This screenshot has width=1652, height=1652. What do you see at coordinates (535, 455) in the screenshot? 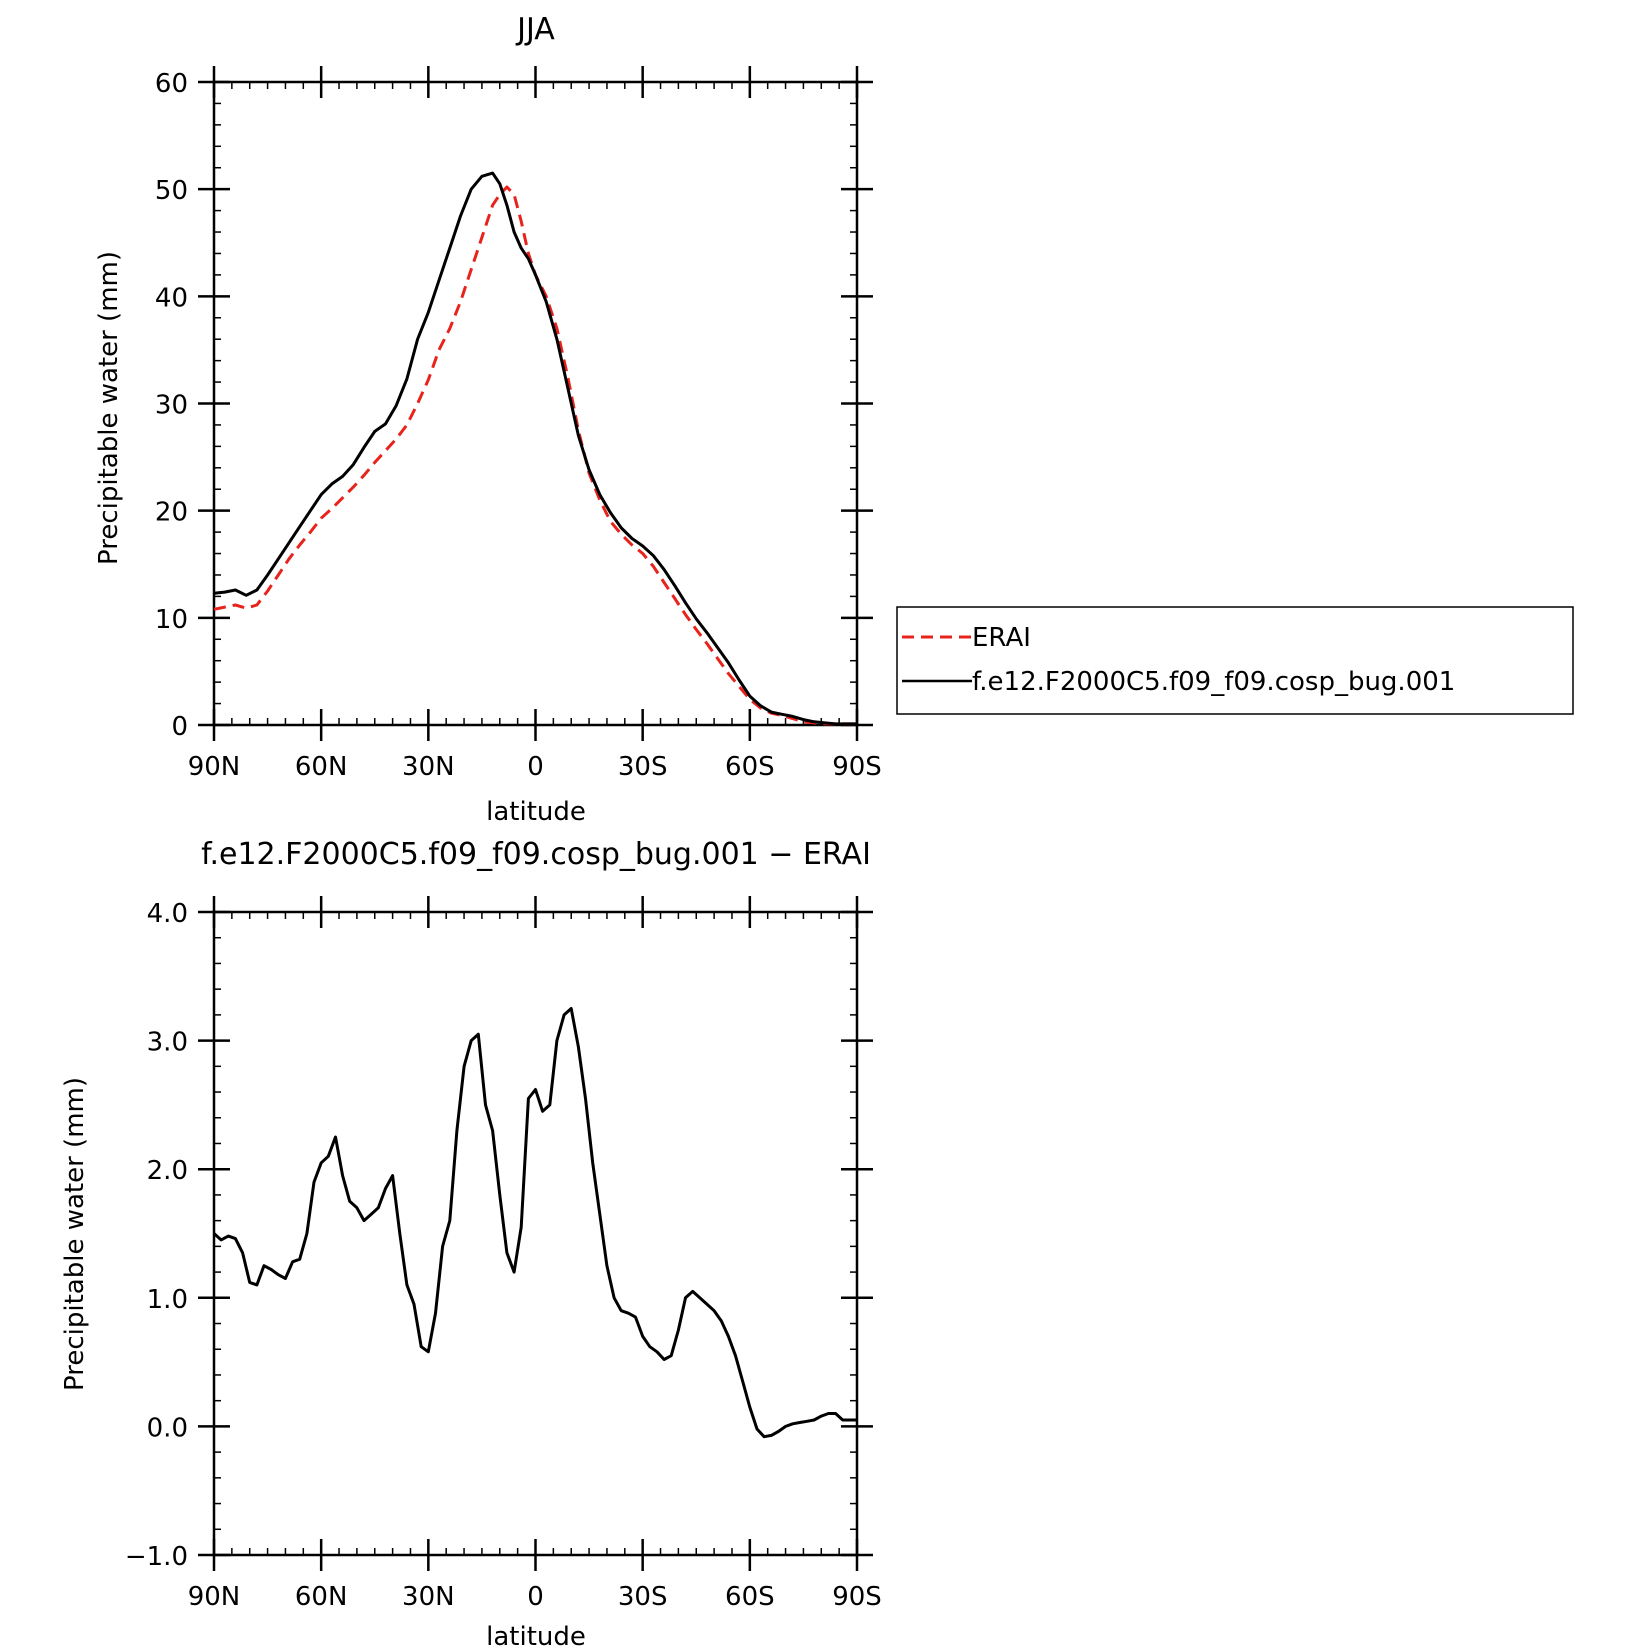
I see `series-line-erai` at bounding box center [535, 455].